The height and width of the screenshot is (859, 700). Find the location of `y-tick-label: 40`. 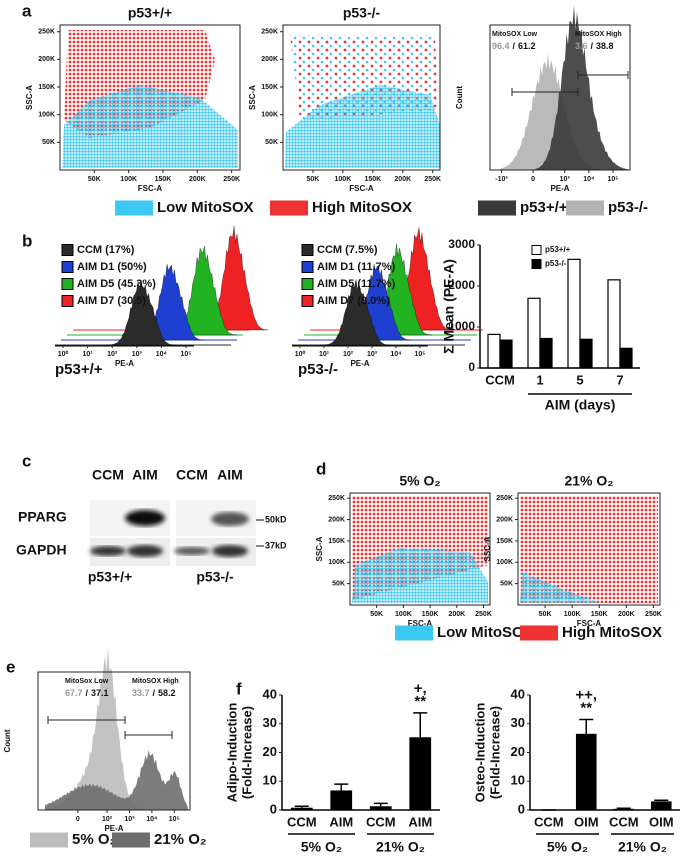

y-tick-label: 40 is located at coordinates (270, 693).